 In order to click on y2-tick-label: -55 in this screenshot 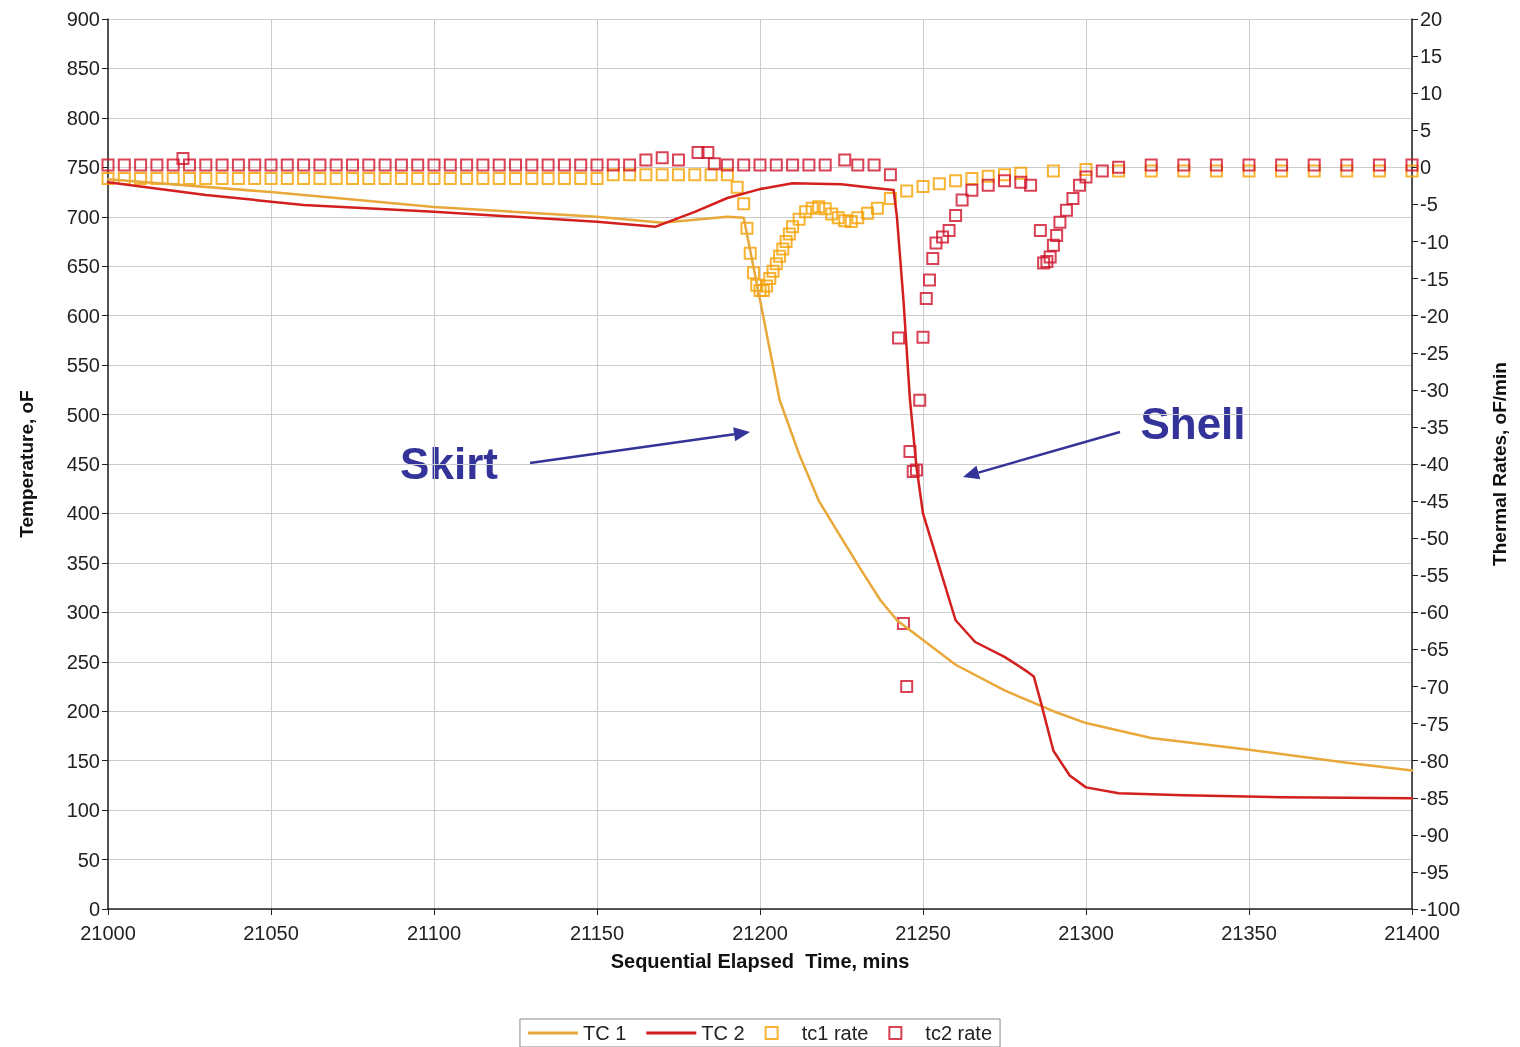, I will do `click(1434, 575)`.